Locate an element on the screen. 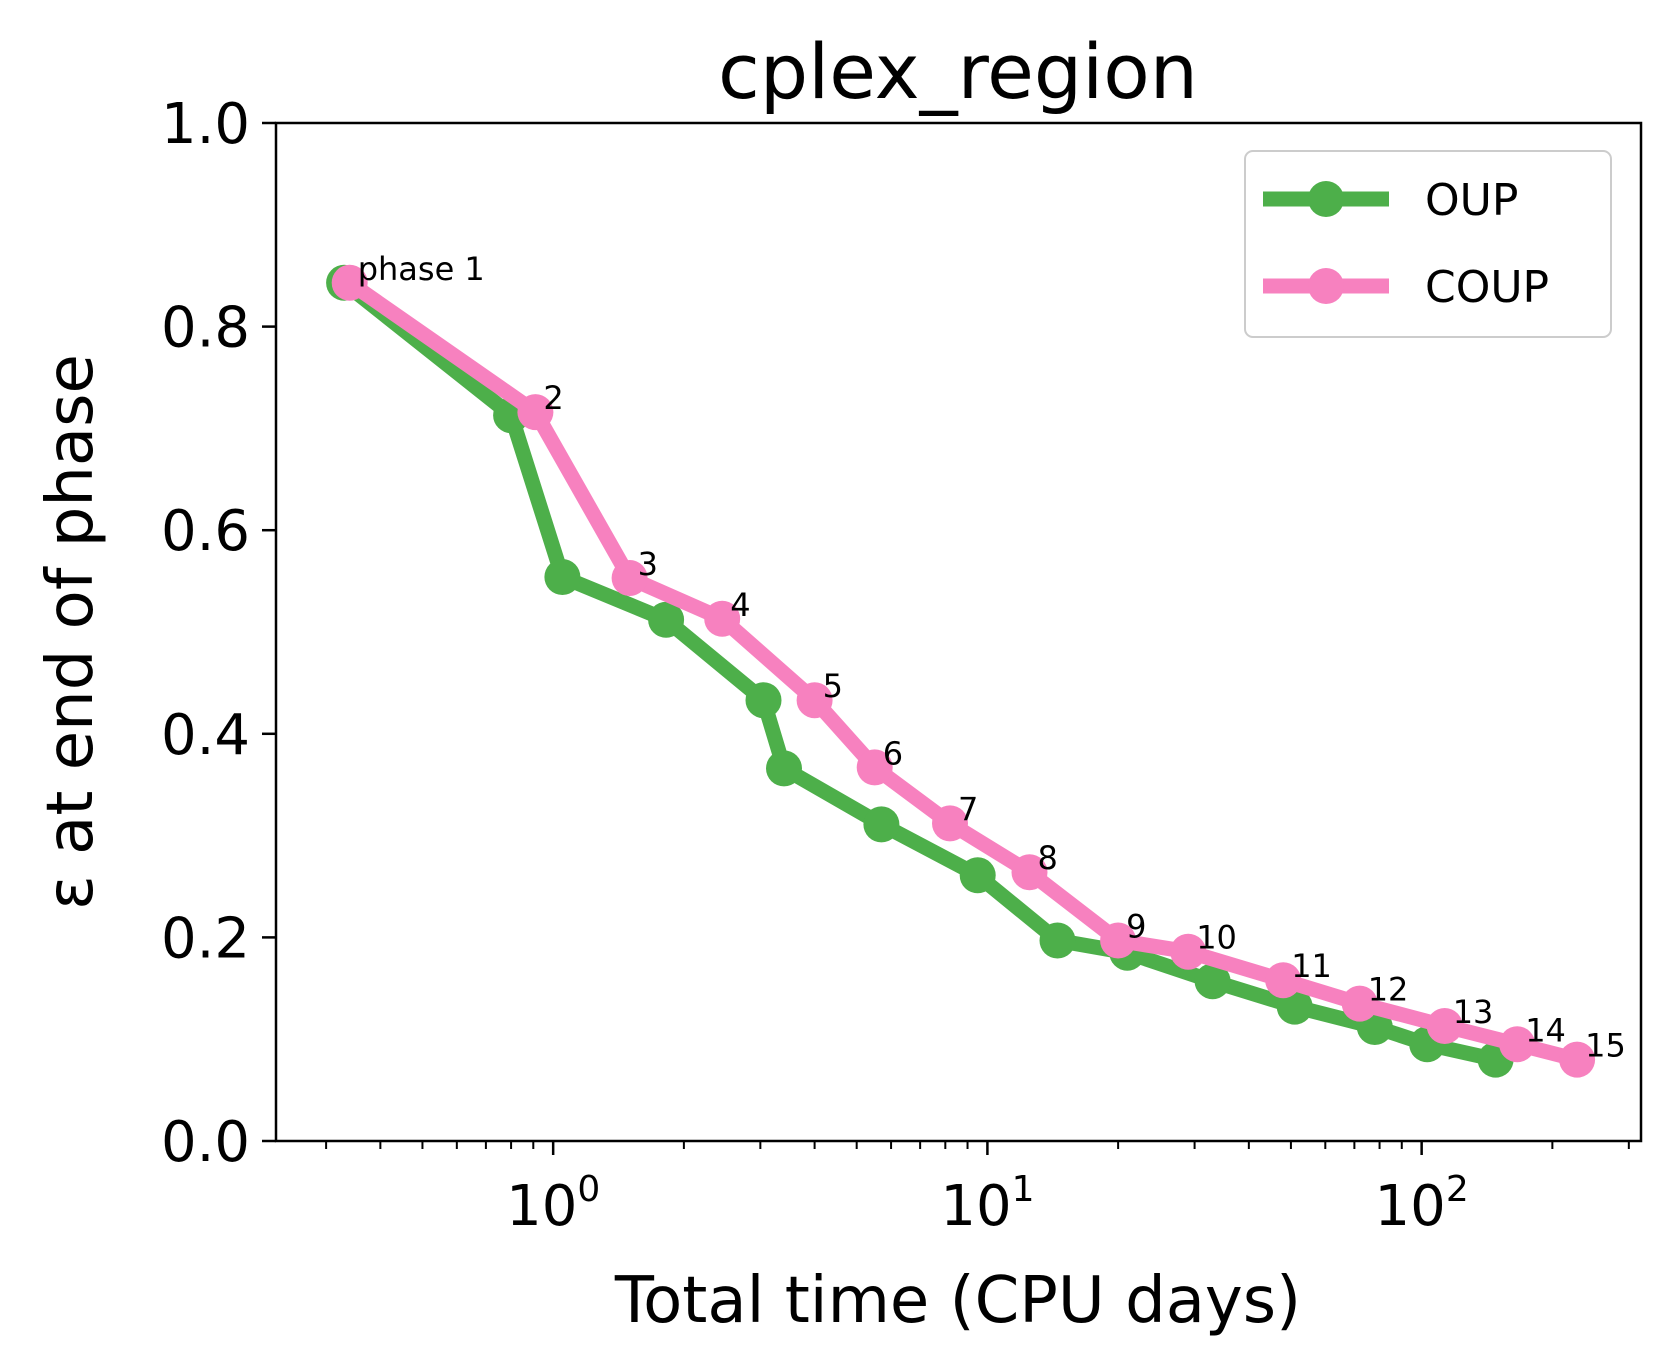 Image resolution: width=1662 pixels, height=1363 pixels. phase-label-2: 2 is located at coordinates (553, 398).